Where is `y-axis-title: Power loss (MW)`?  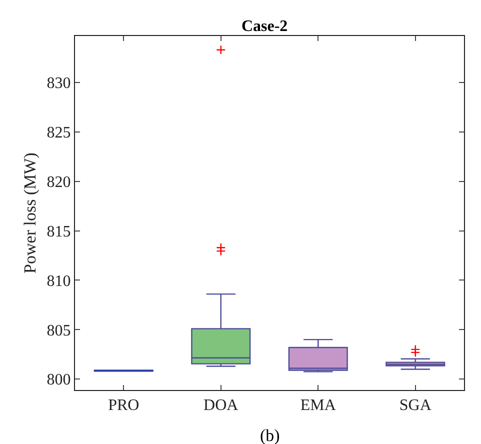 y-axis-title: Power loss (MW) is located at coordinates (30, 213).